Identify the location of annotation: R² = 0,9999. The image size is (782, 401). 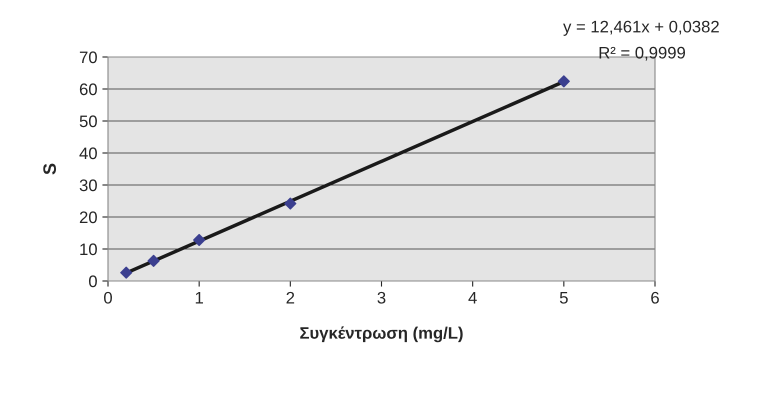
(642, 53).